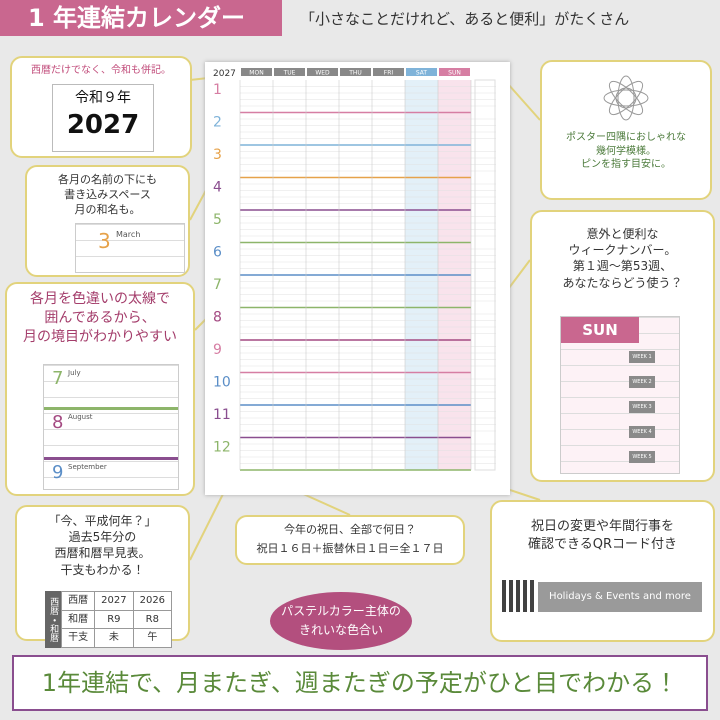 Image resolution: width=720 pixels, height=720 pixels. I want to click on callout-line: 各月の名前の下にも, so click(107, 179).